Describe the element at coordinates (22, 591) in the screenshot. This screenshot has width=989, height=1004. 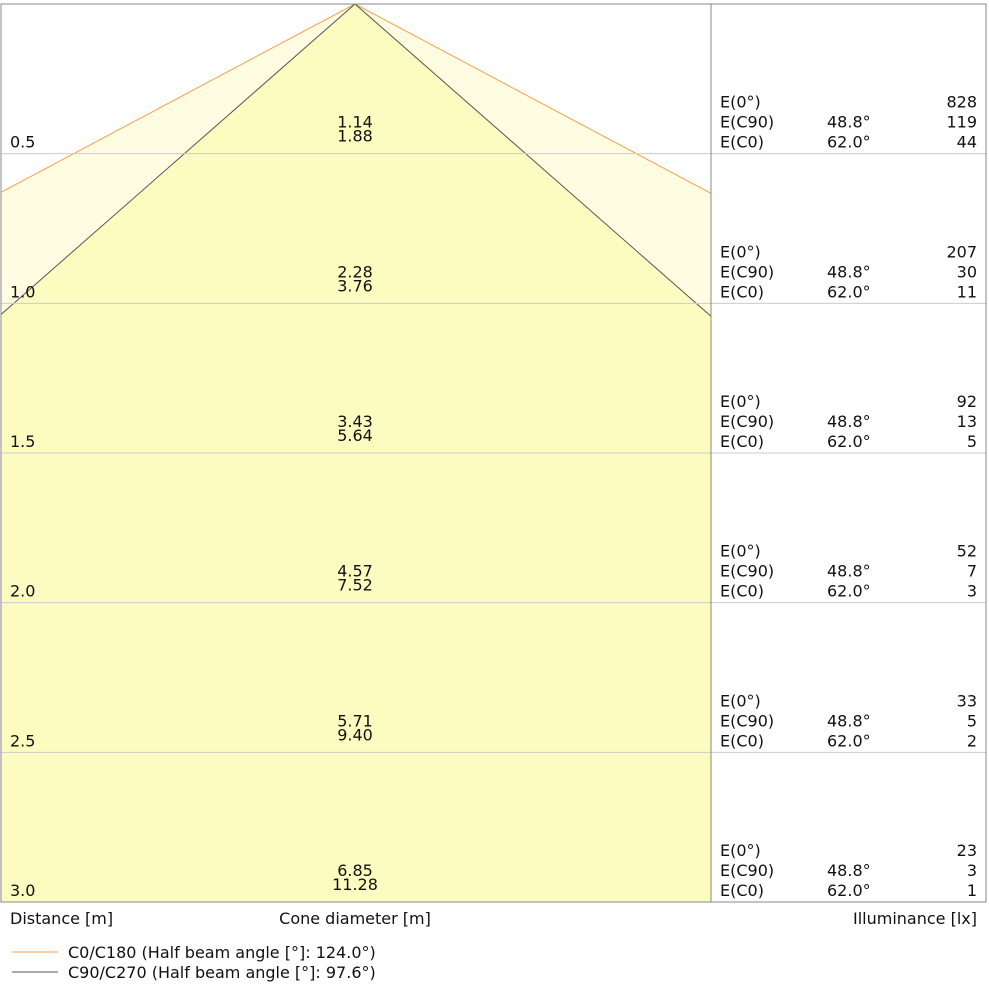
I see `distance-value: 2.0` at that location.